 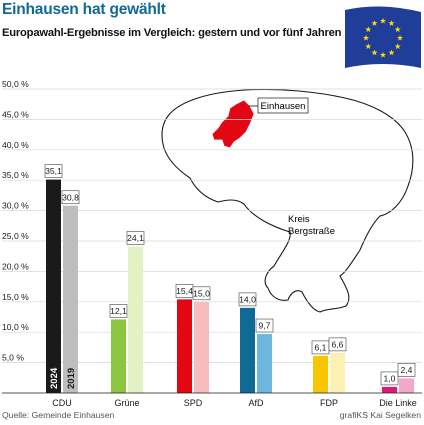 I want to click on category-label: SPD, so click(x=193, y=403).